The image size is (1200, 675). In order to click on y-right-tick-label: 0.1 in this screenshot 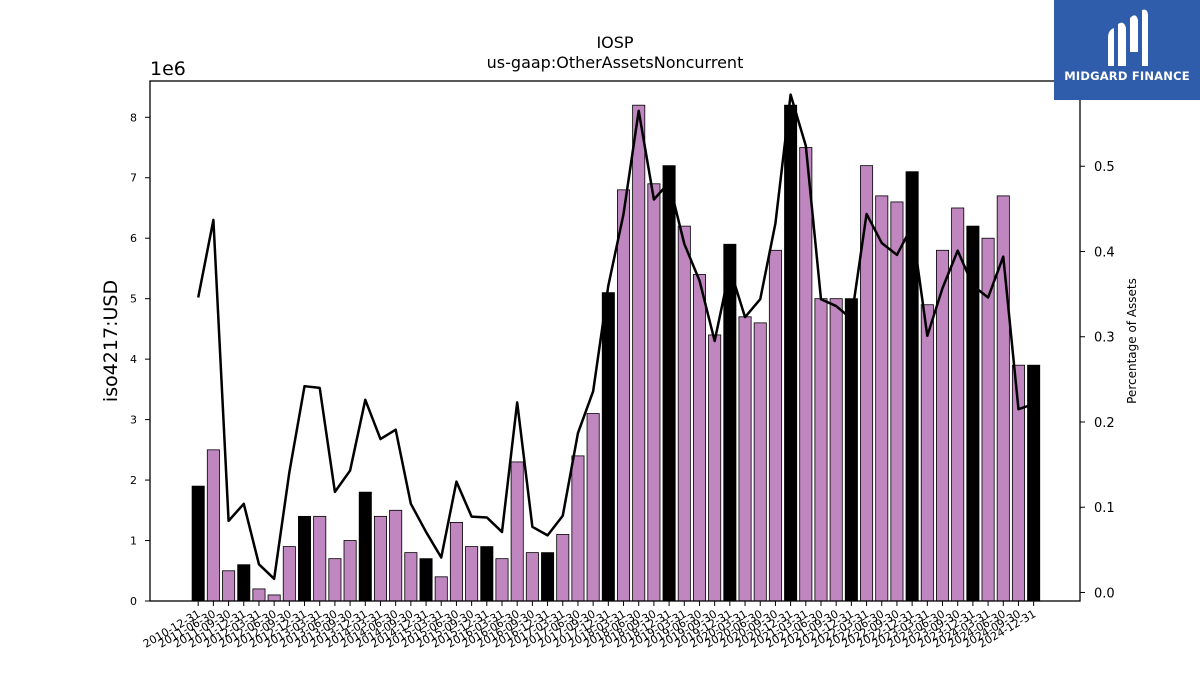, I will do `click(1104, 508)`.